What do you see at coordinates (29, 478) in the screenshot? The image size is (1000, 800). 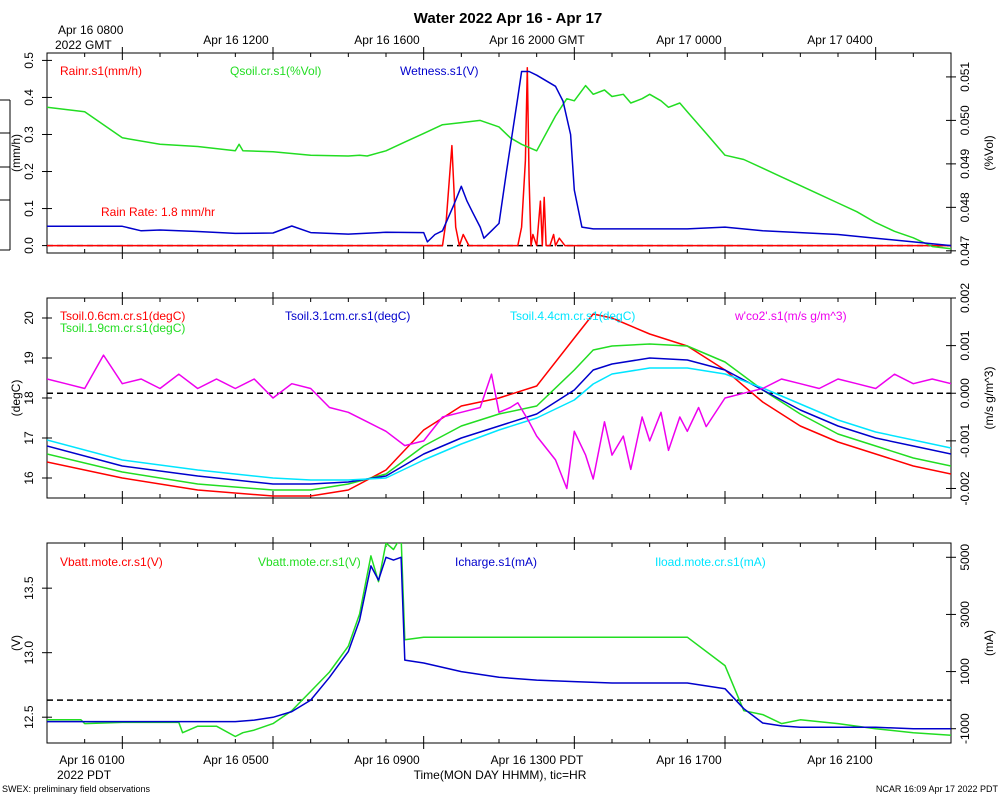 I see `y-tick-label-left: 16` at bounding box center [29, 478].